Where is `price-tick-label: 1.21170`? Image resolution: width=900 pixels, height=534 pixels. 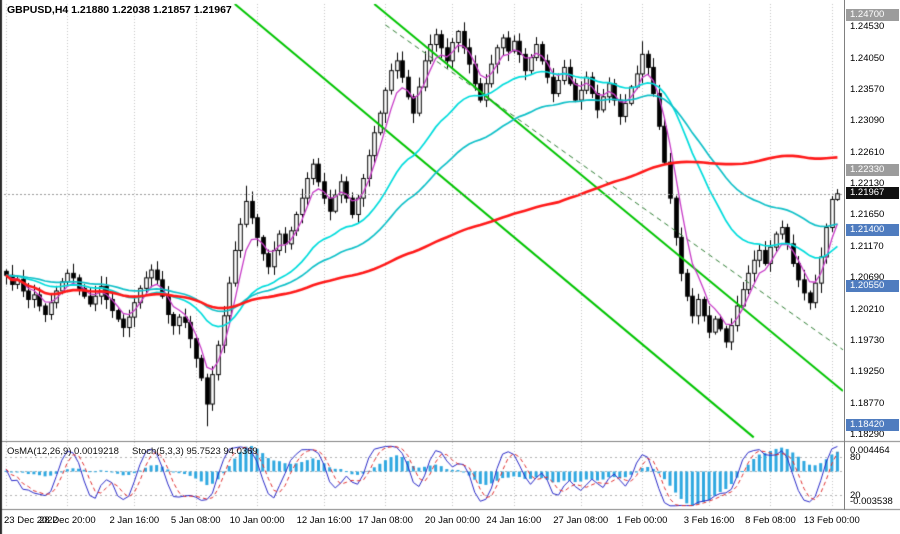 price-tick-label: 1.21170 is located at coordinates (867, 246).